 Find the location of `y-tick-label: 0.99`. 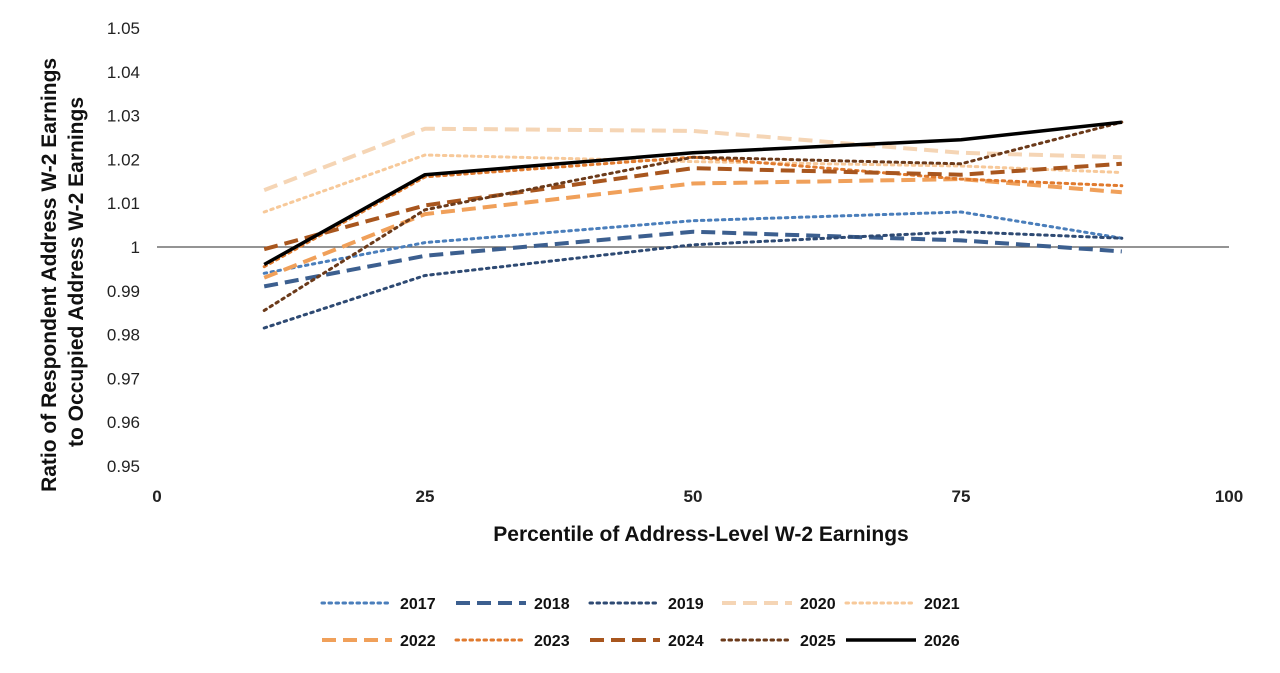

y-tick-label: 0.99 is located at coordinates (123, 291).